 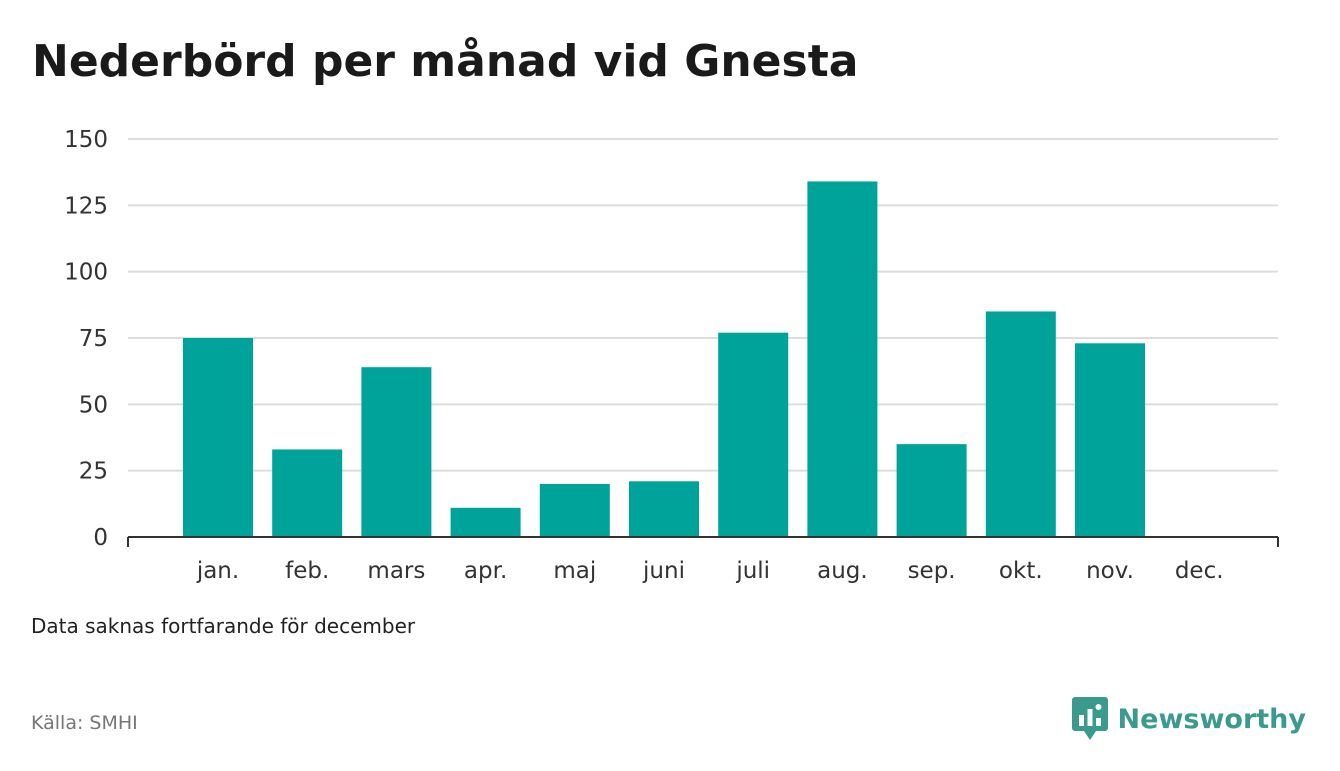 What do you see at coordinates (307, 571) in the screenshot?
I see `x-tick-label: feb.` at bounding box center [307, 571].